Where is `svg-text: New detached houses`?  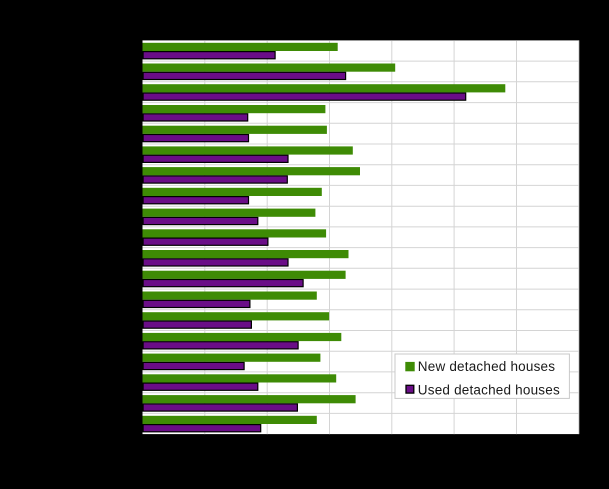
svg-text: New detached houses is located at coordinates (486, 366).